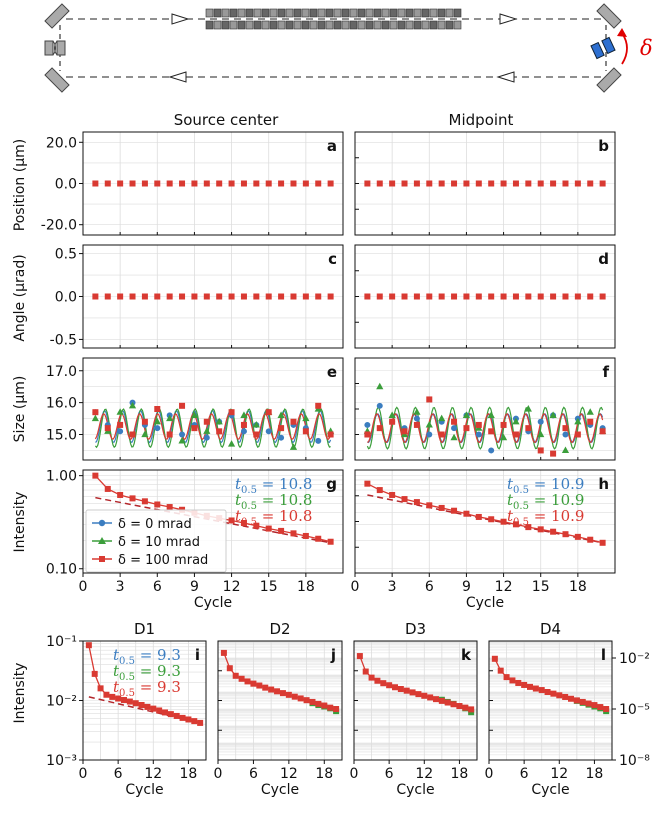  What do you see at coordinates (485, 409) in the screenshot?
I see `panel-f: f` at bounding box center [485, 409].